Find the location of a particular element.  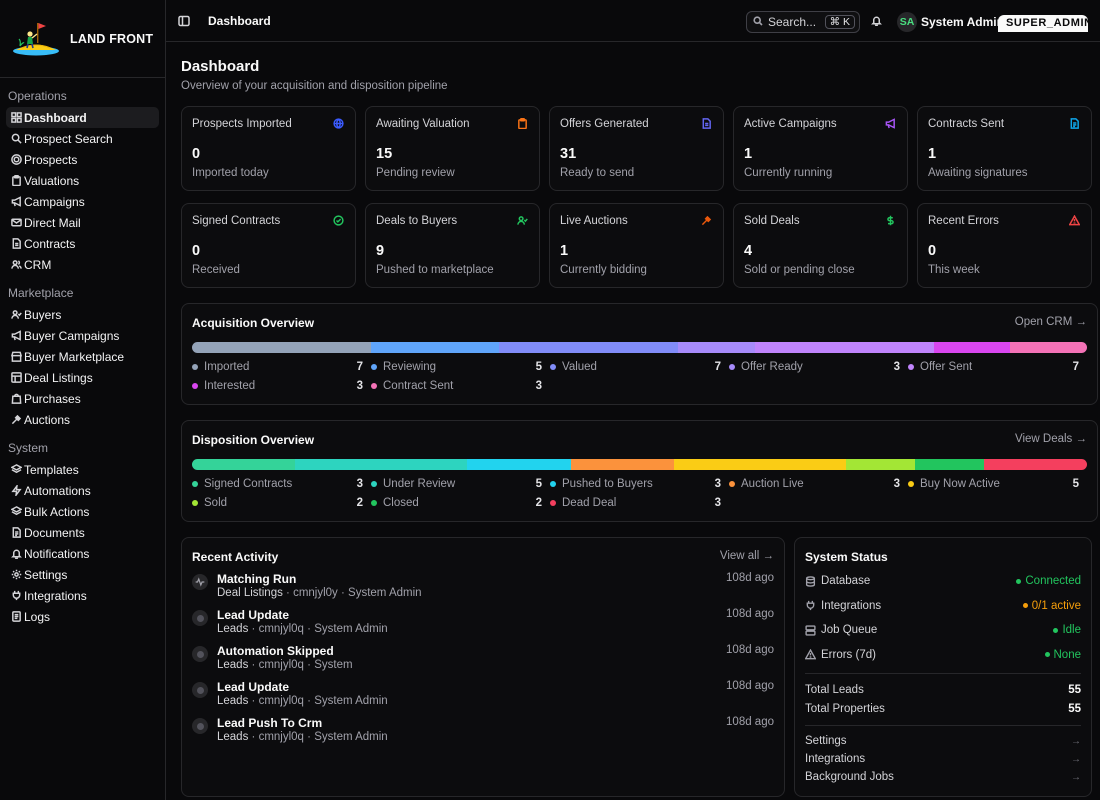

sidebar-item-direct-mail: Direct Mail is located at coordinates (82, 222).